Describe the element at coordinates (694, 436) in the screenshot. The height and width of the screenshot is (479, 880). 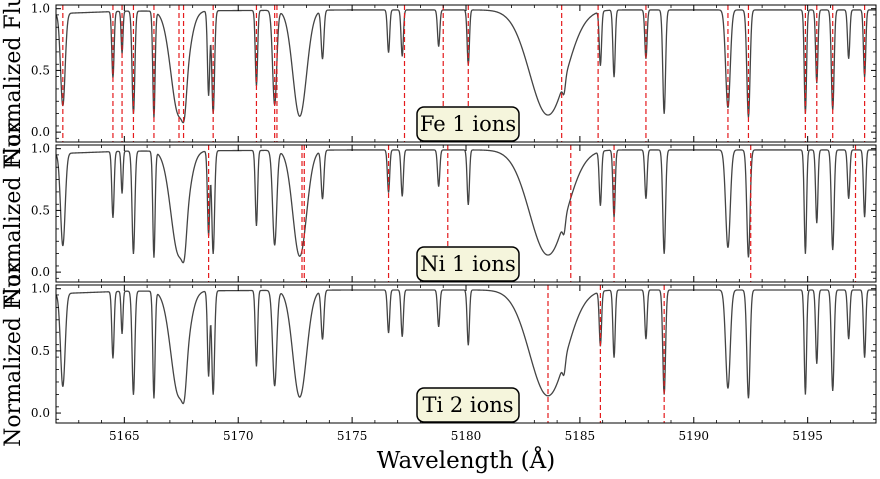
I see `x-tick-label: 5190` at that location.